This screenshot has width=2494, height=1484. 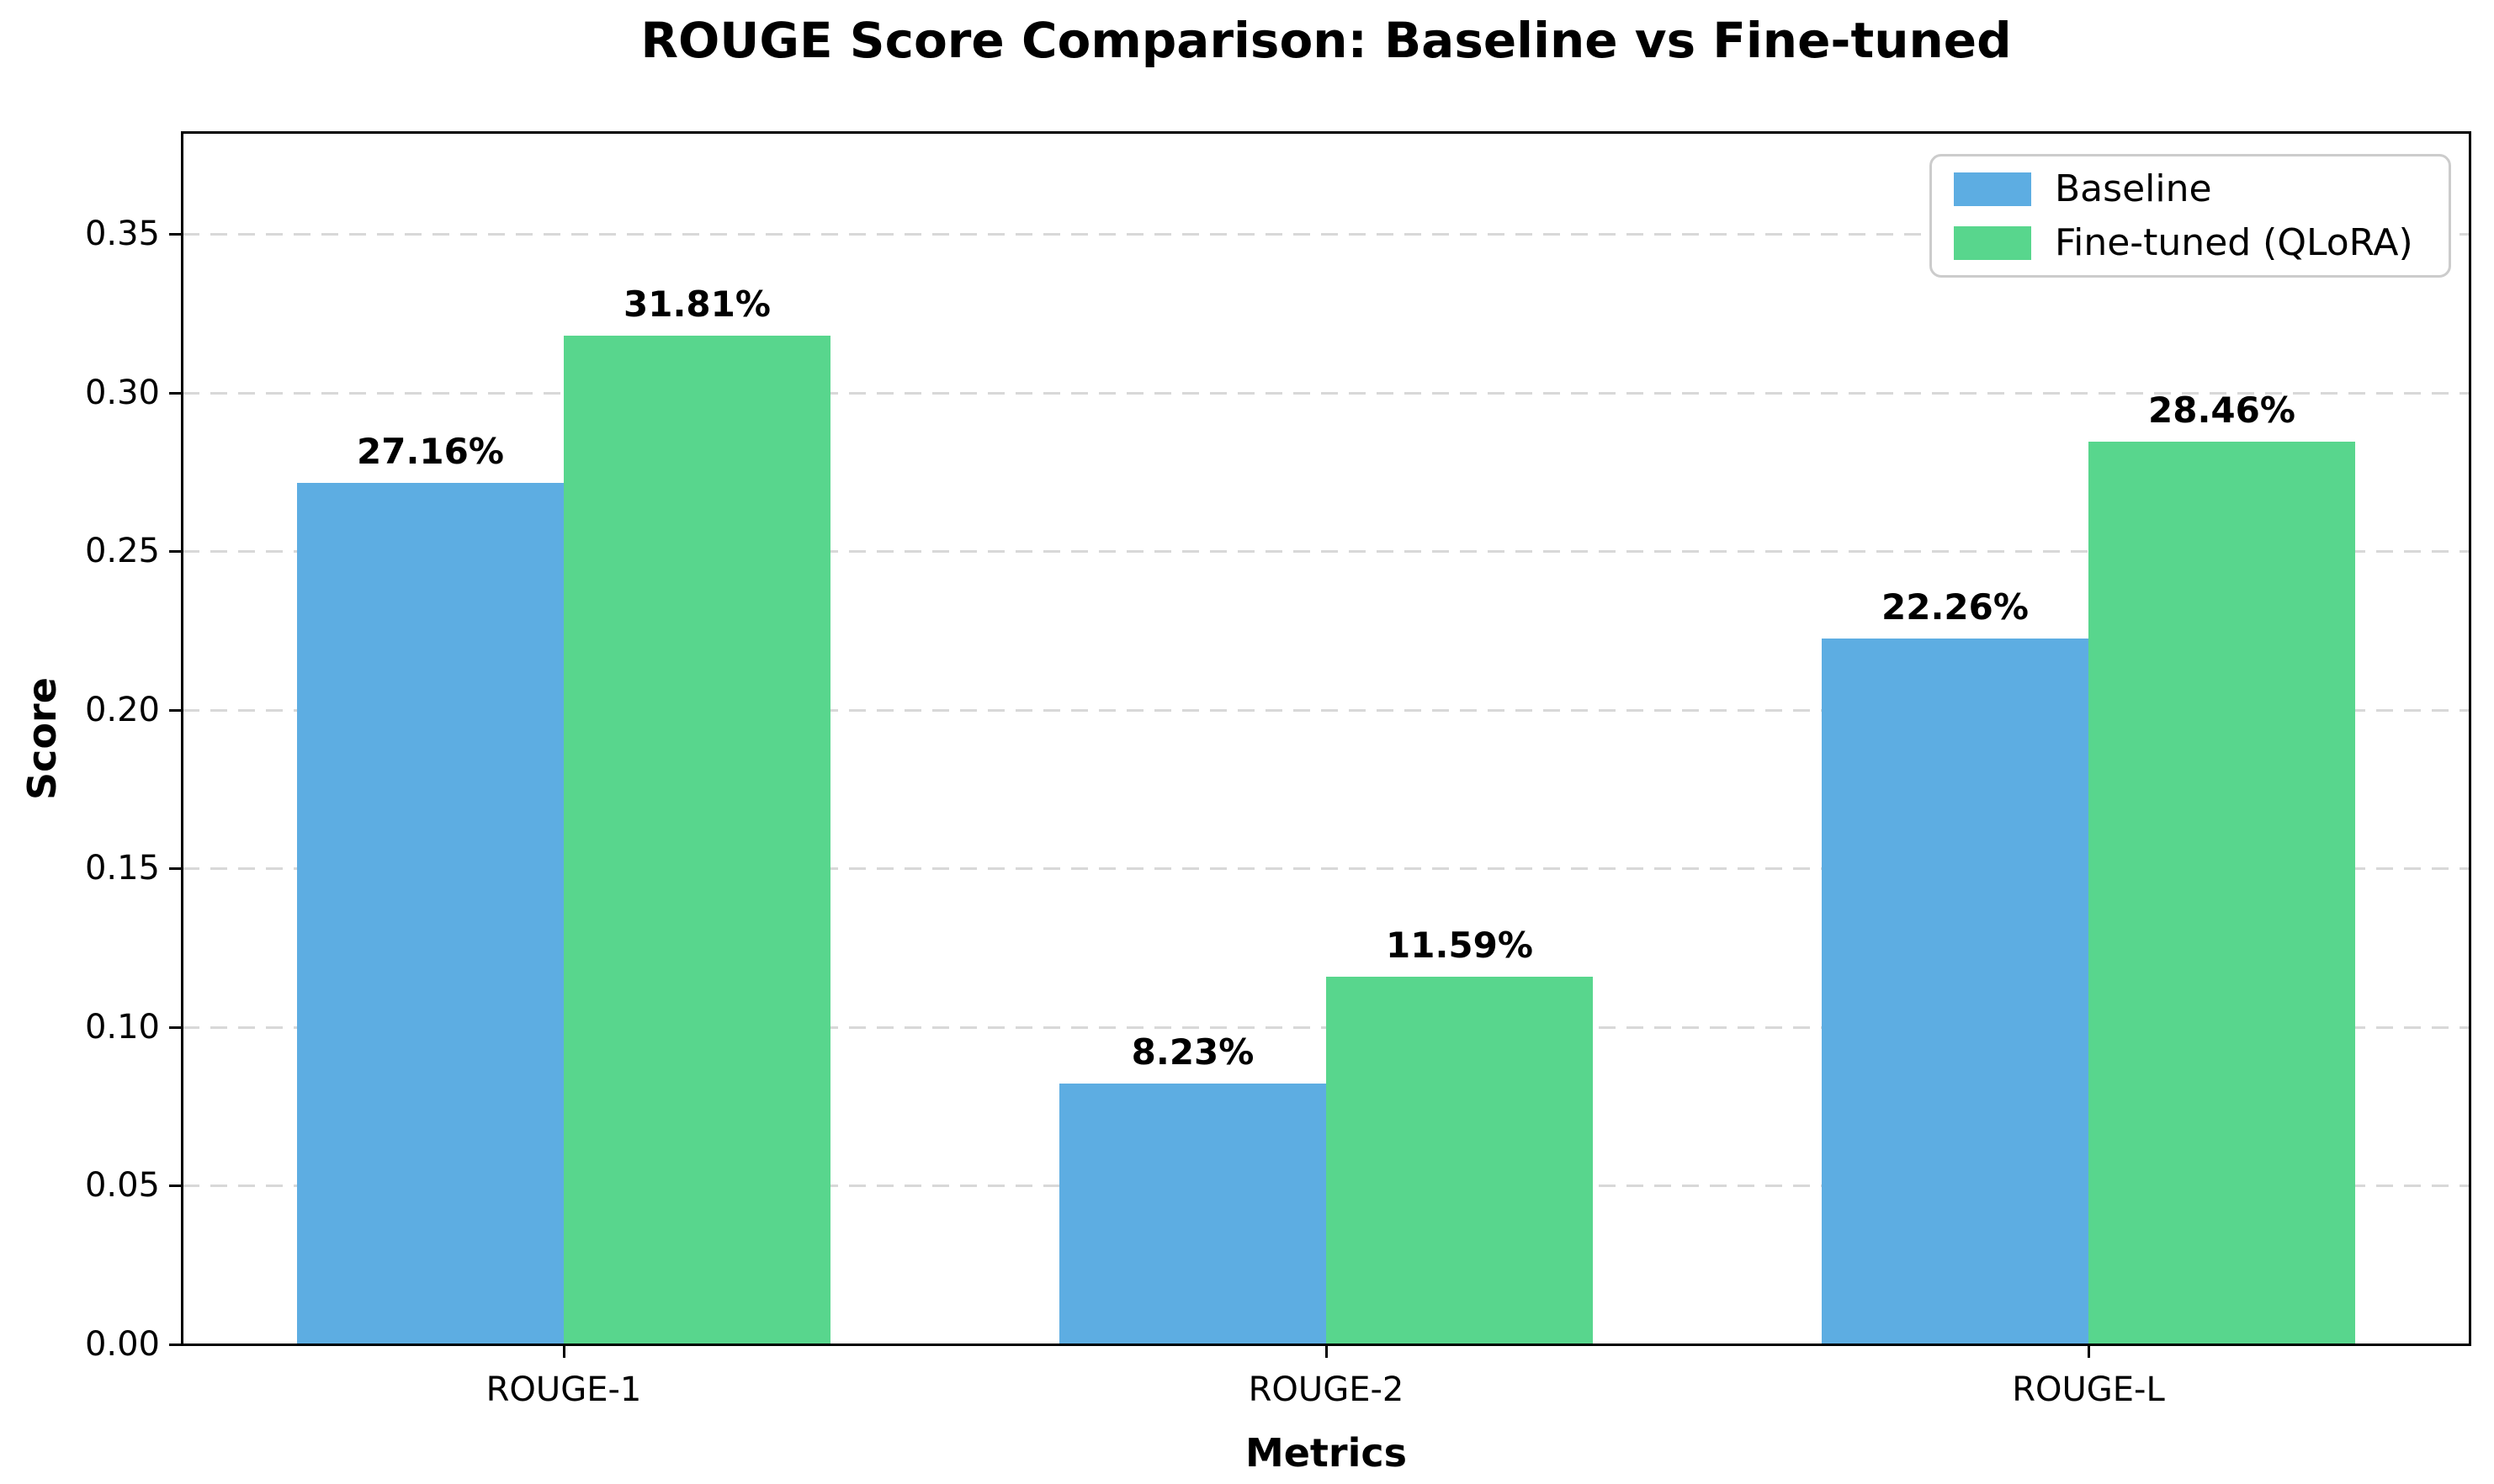 I want to click on bar-value-label-baseline-rouge-l: 22.26%, so click(x=1955, y=607).